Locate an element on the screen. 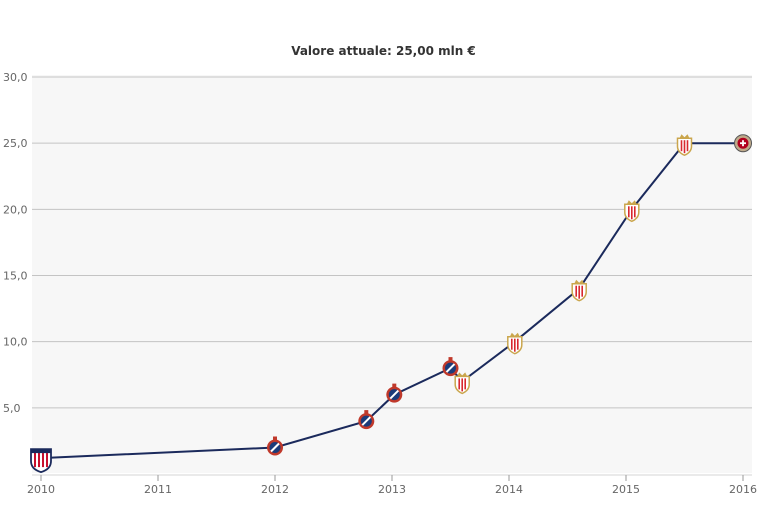  y-axis-ticks: 5,0 10,0 15,0 20,0 25,0 30,0 is located at coordinates (15, 243).